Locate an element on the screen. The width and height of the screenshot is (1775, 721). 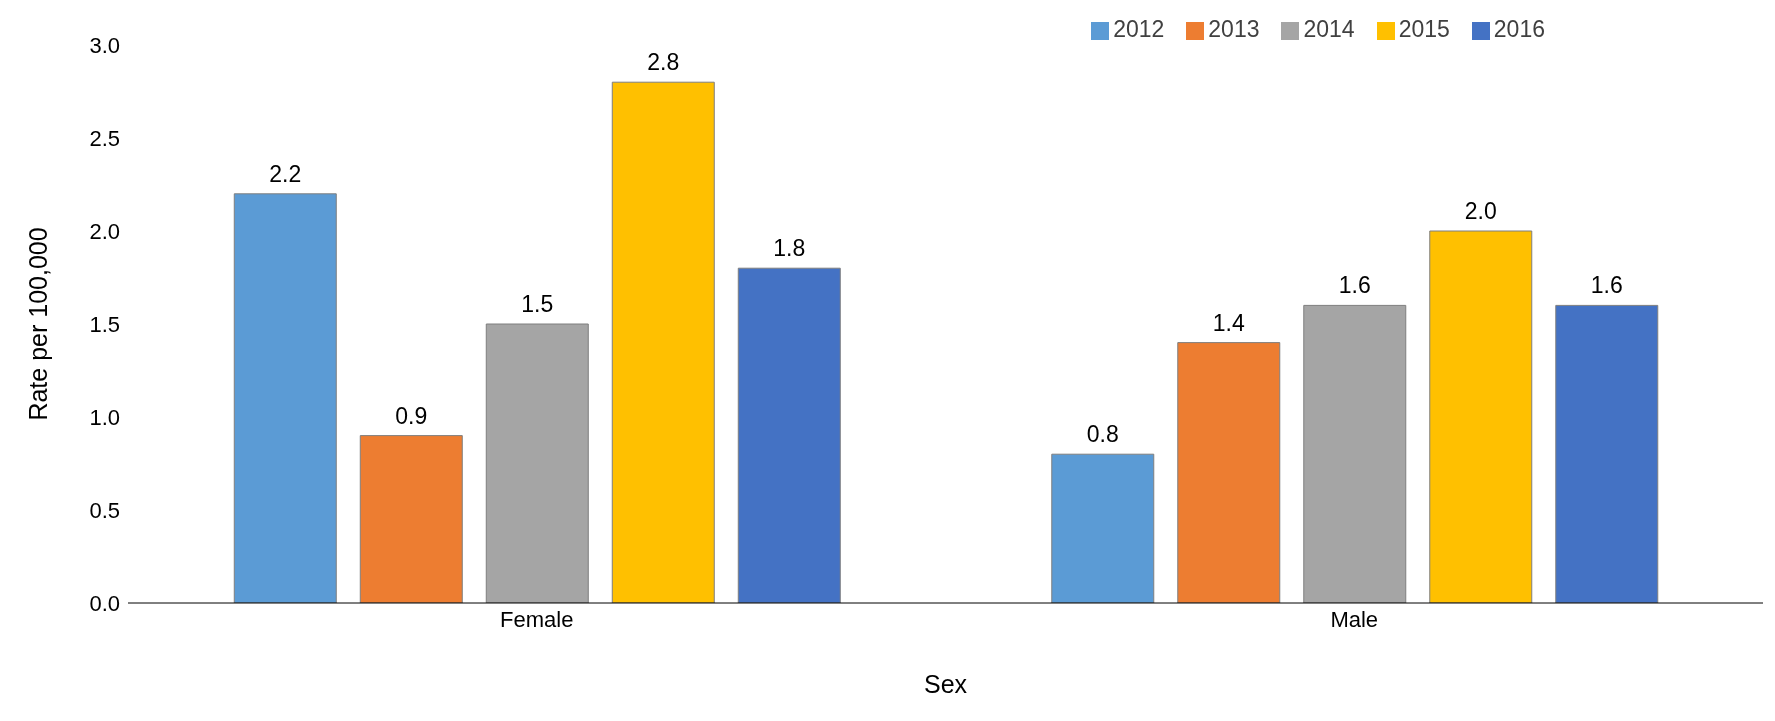
x-tick-label: Male is located at coordinates (1354, 619).